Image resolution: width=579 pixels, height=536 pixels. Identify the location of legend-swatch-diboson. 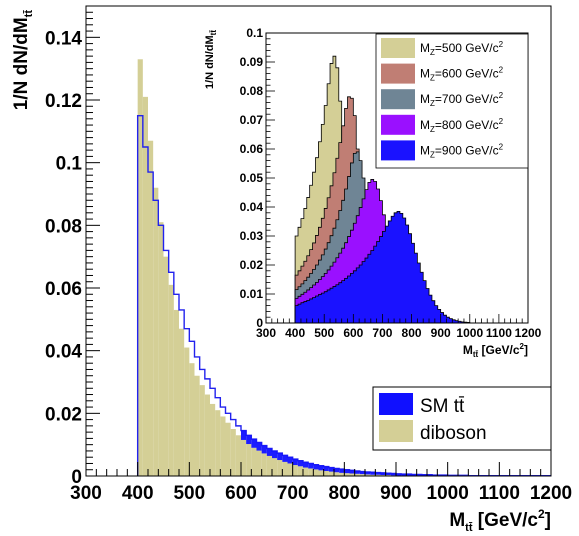
(396, 431).